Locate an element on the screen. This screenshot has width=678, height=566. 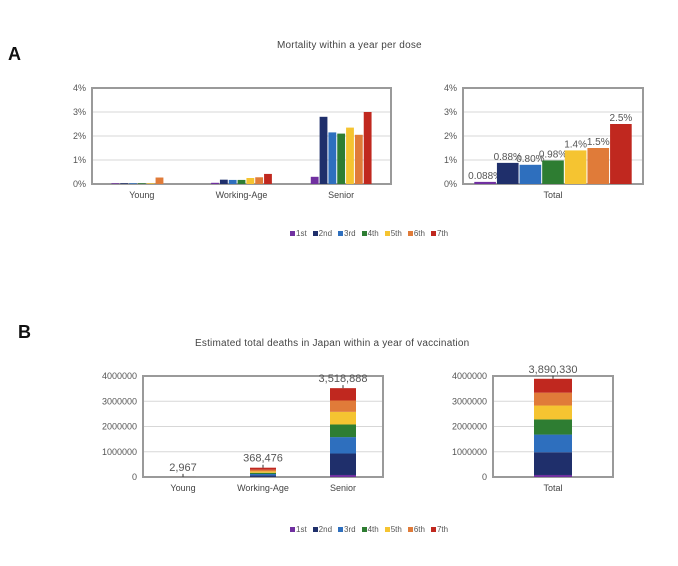
b-right-ytick-label: 2000000 is located at coordinates (469, 427).